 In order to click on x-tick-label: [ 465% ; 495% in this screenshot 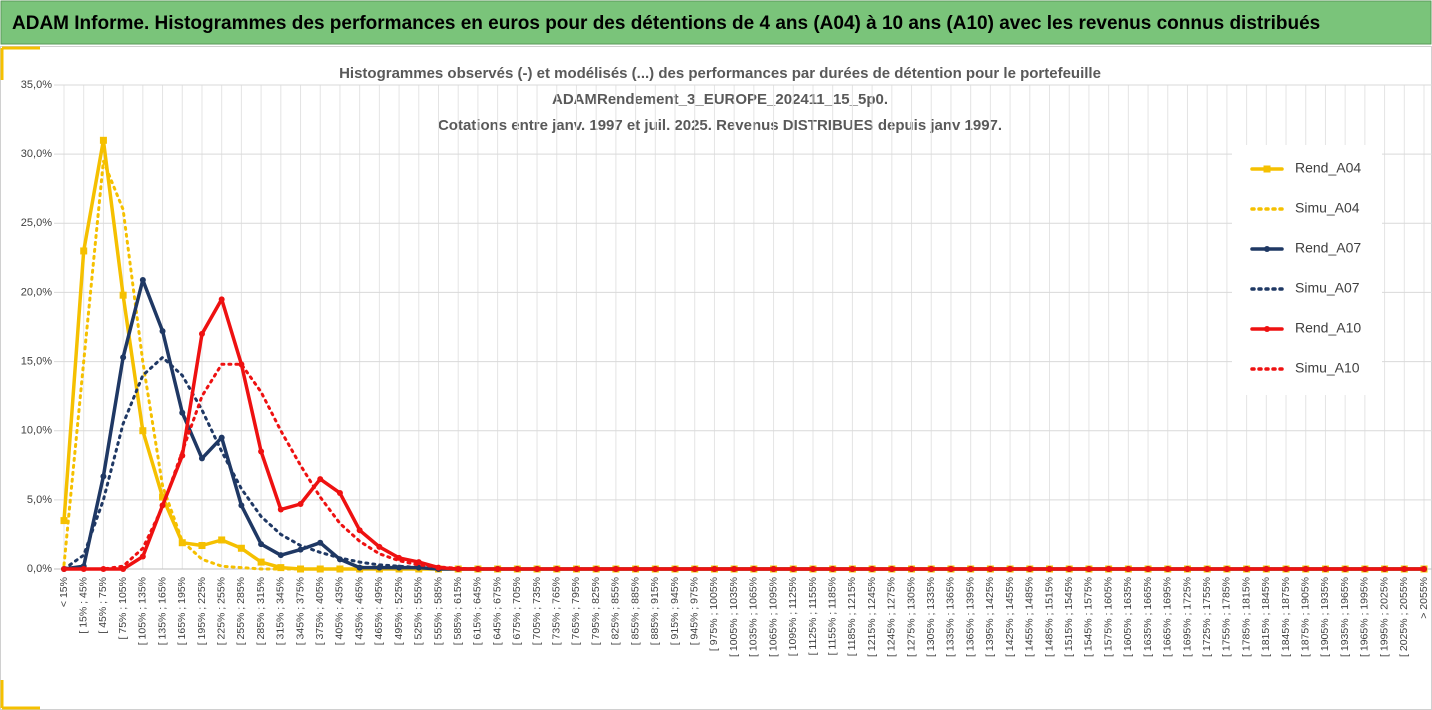, I will do `click(379, 611)`.